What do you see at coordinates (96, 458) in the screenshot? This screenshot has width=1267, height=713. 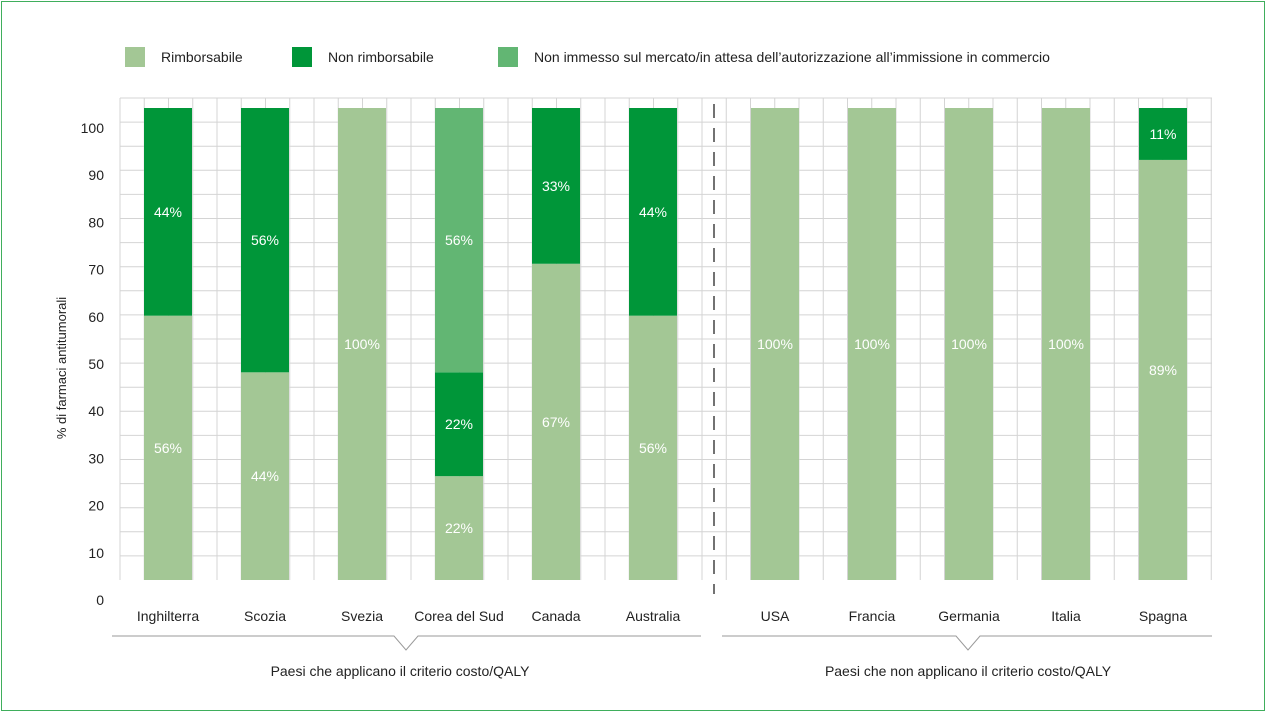 I see `y-tick-label: 30` at bounding box center [96, 458].